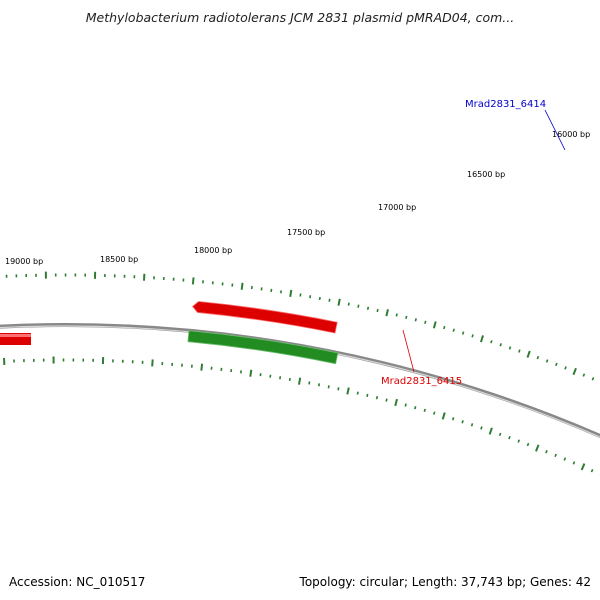 The width and height of the screenshot is (600, 600). I want to click on gene-label-6415: Mrad2831_6415, so click(421, 381).